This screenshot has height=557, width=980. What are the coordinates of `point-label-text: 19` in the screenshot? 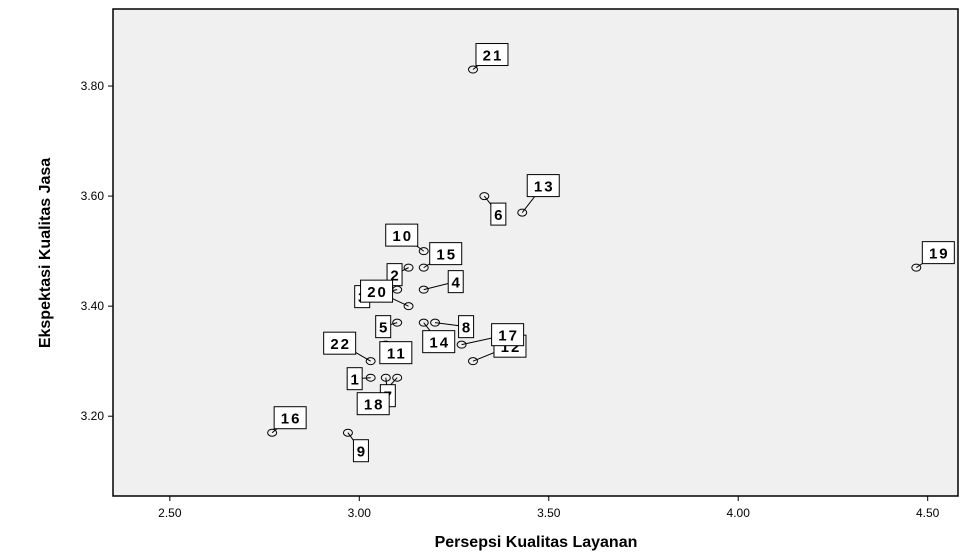 It's located at (939, 254).